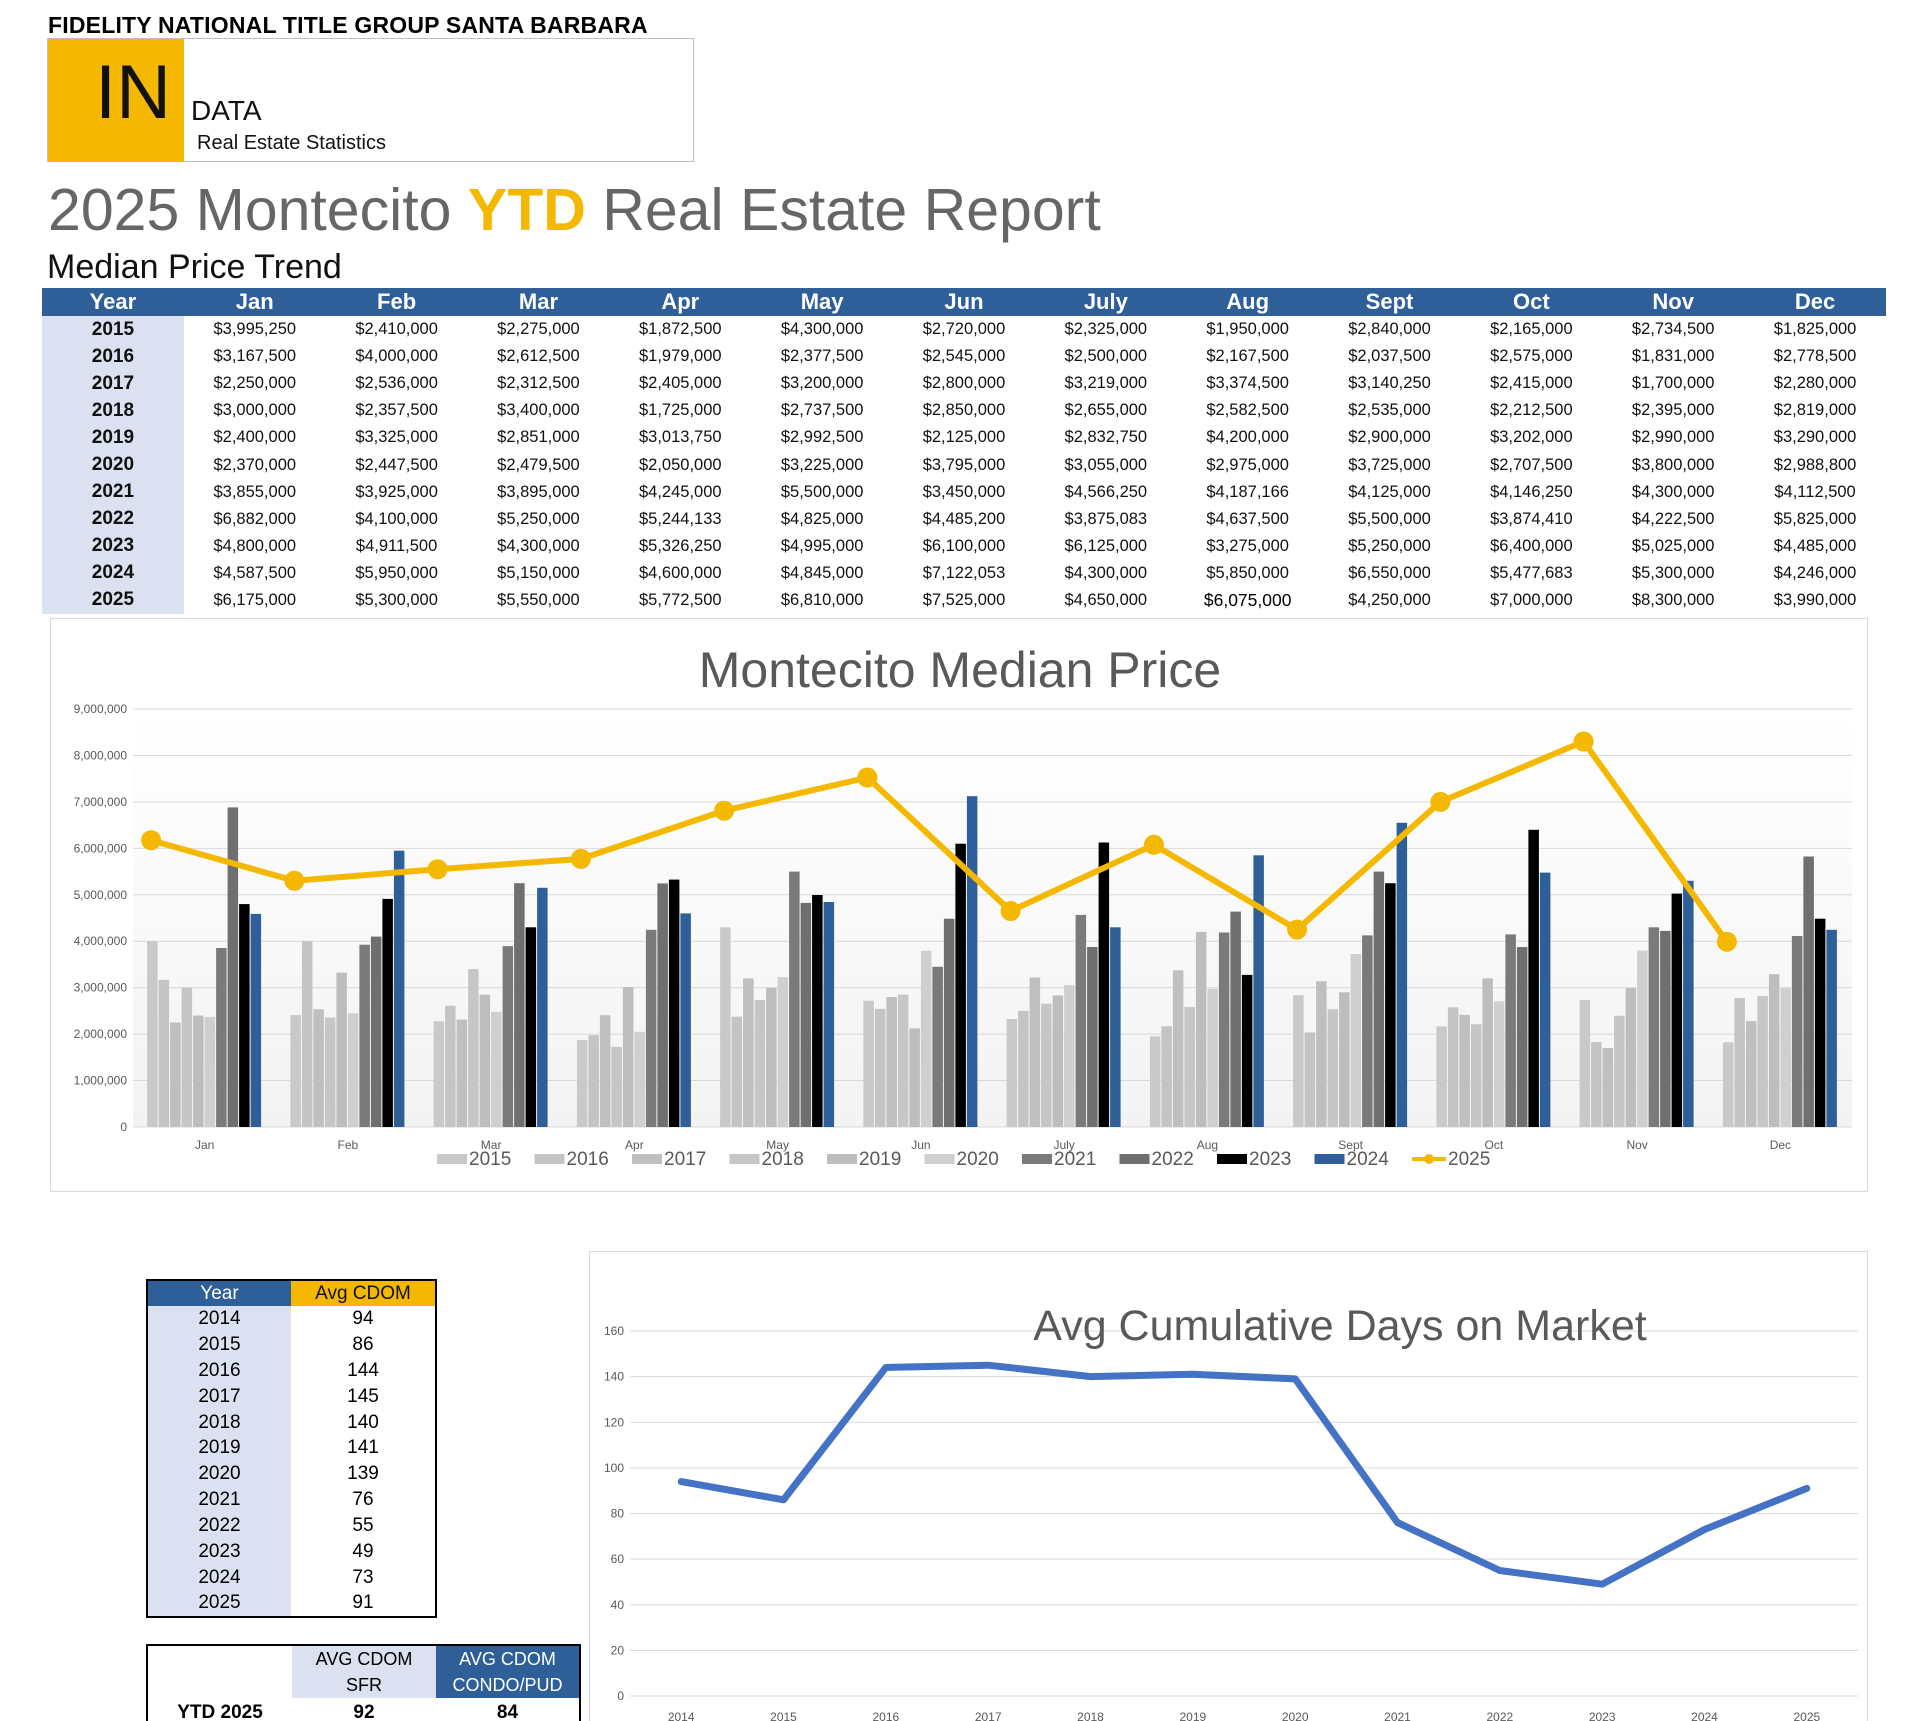  Describe the element at coordinates (101, 848) in the screenshot. I see `y-tick-label: 6,000,000` at that location.